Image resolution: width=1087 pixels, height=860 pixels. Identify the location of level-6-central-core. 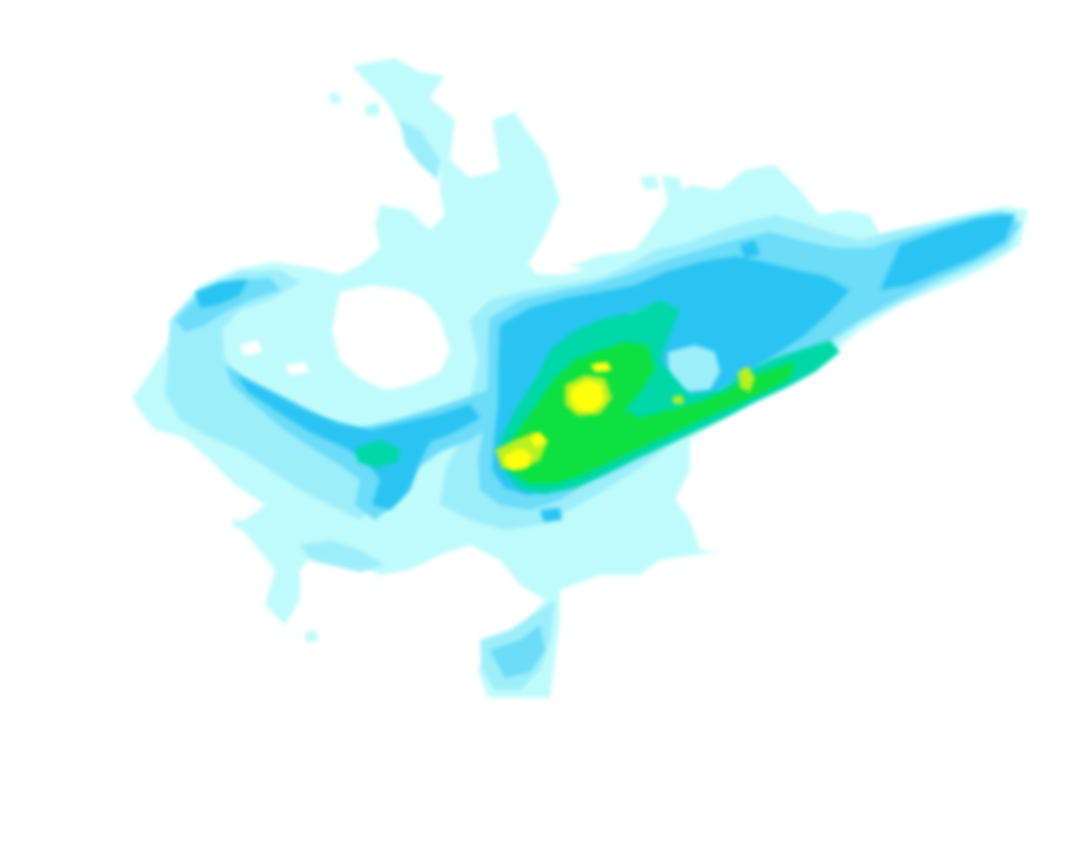
(650, 413).